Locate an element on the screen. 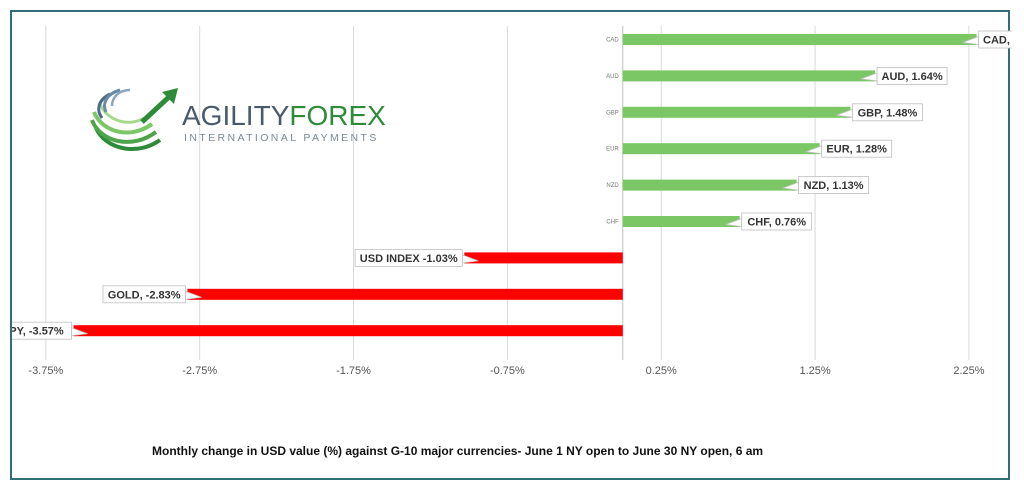  bar-chf is located at coordinates (681, 221).